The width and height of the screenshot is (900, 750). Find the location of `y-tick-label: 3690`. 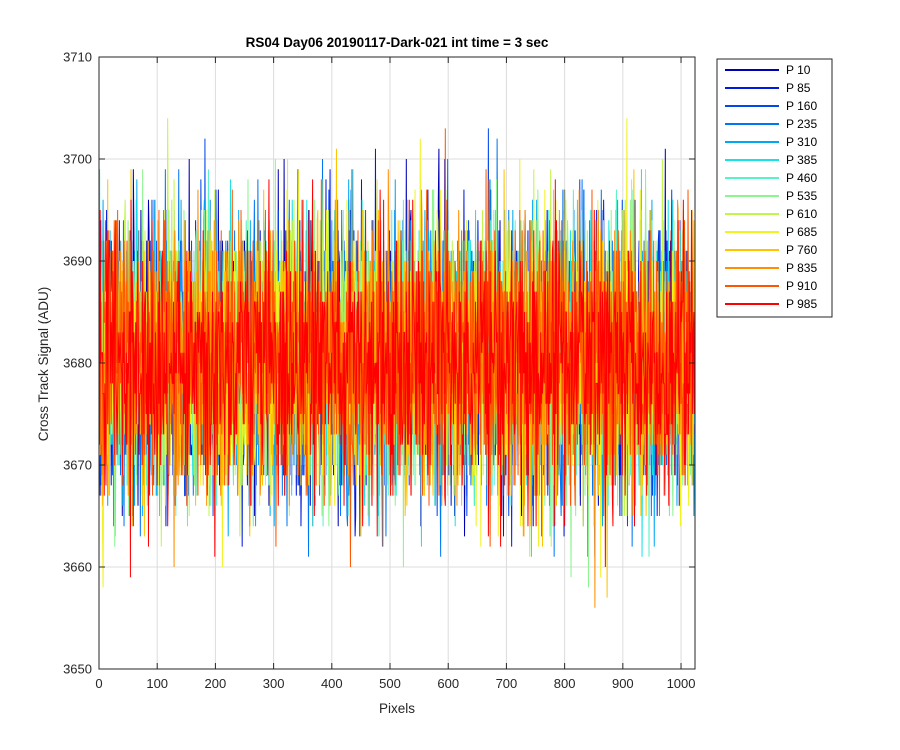

y-tick-label: 3690 is located at coordinates (77, 261).